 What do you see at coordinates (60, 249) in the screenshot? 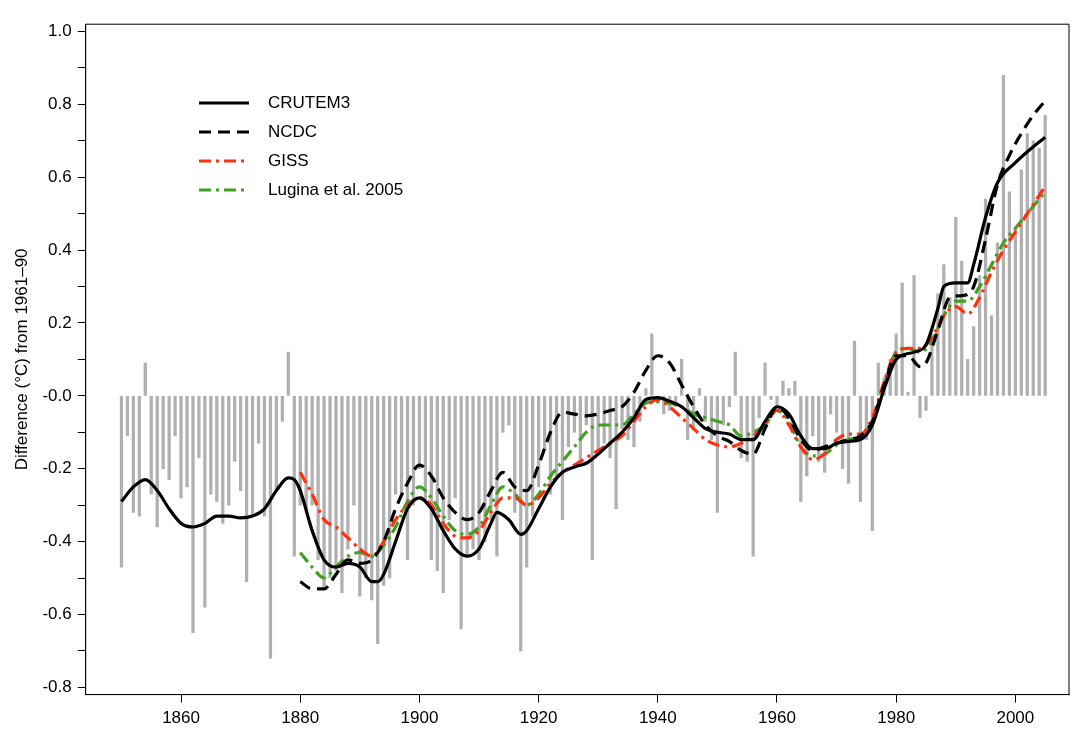
I see `y-tick-label: 0.4` at bounding box center [60, 249].